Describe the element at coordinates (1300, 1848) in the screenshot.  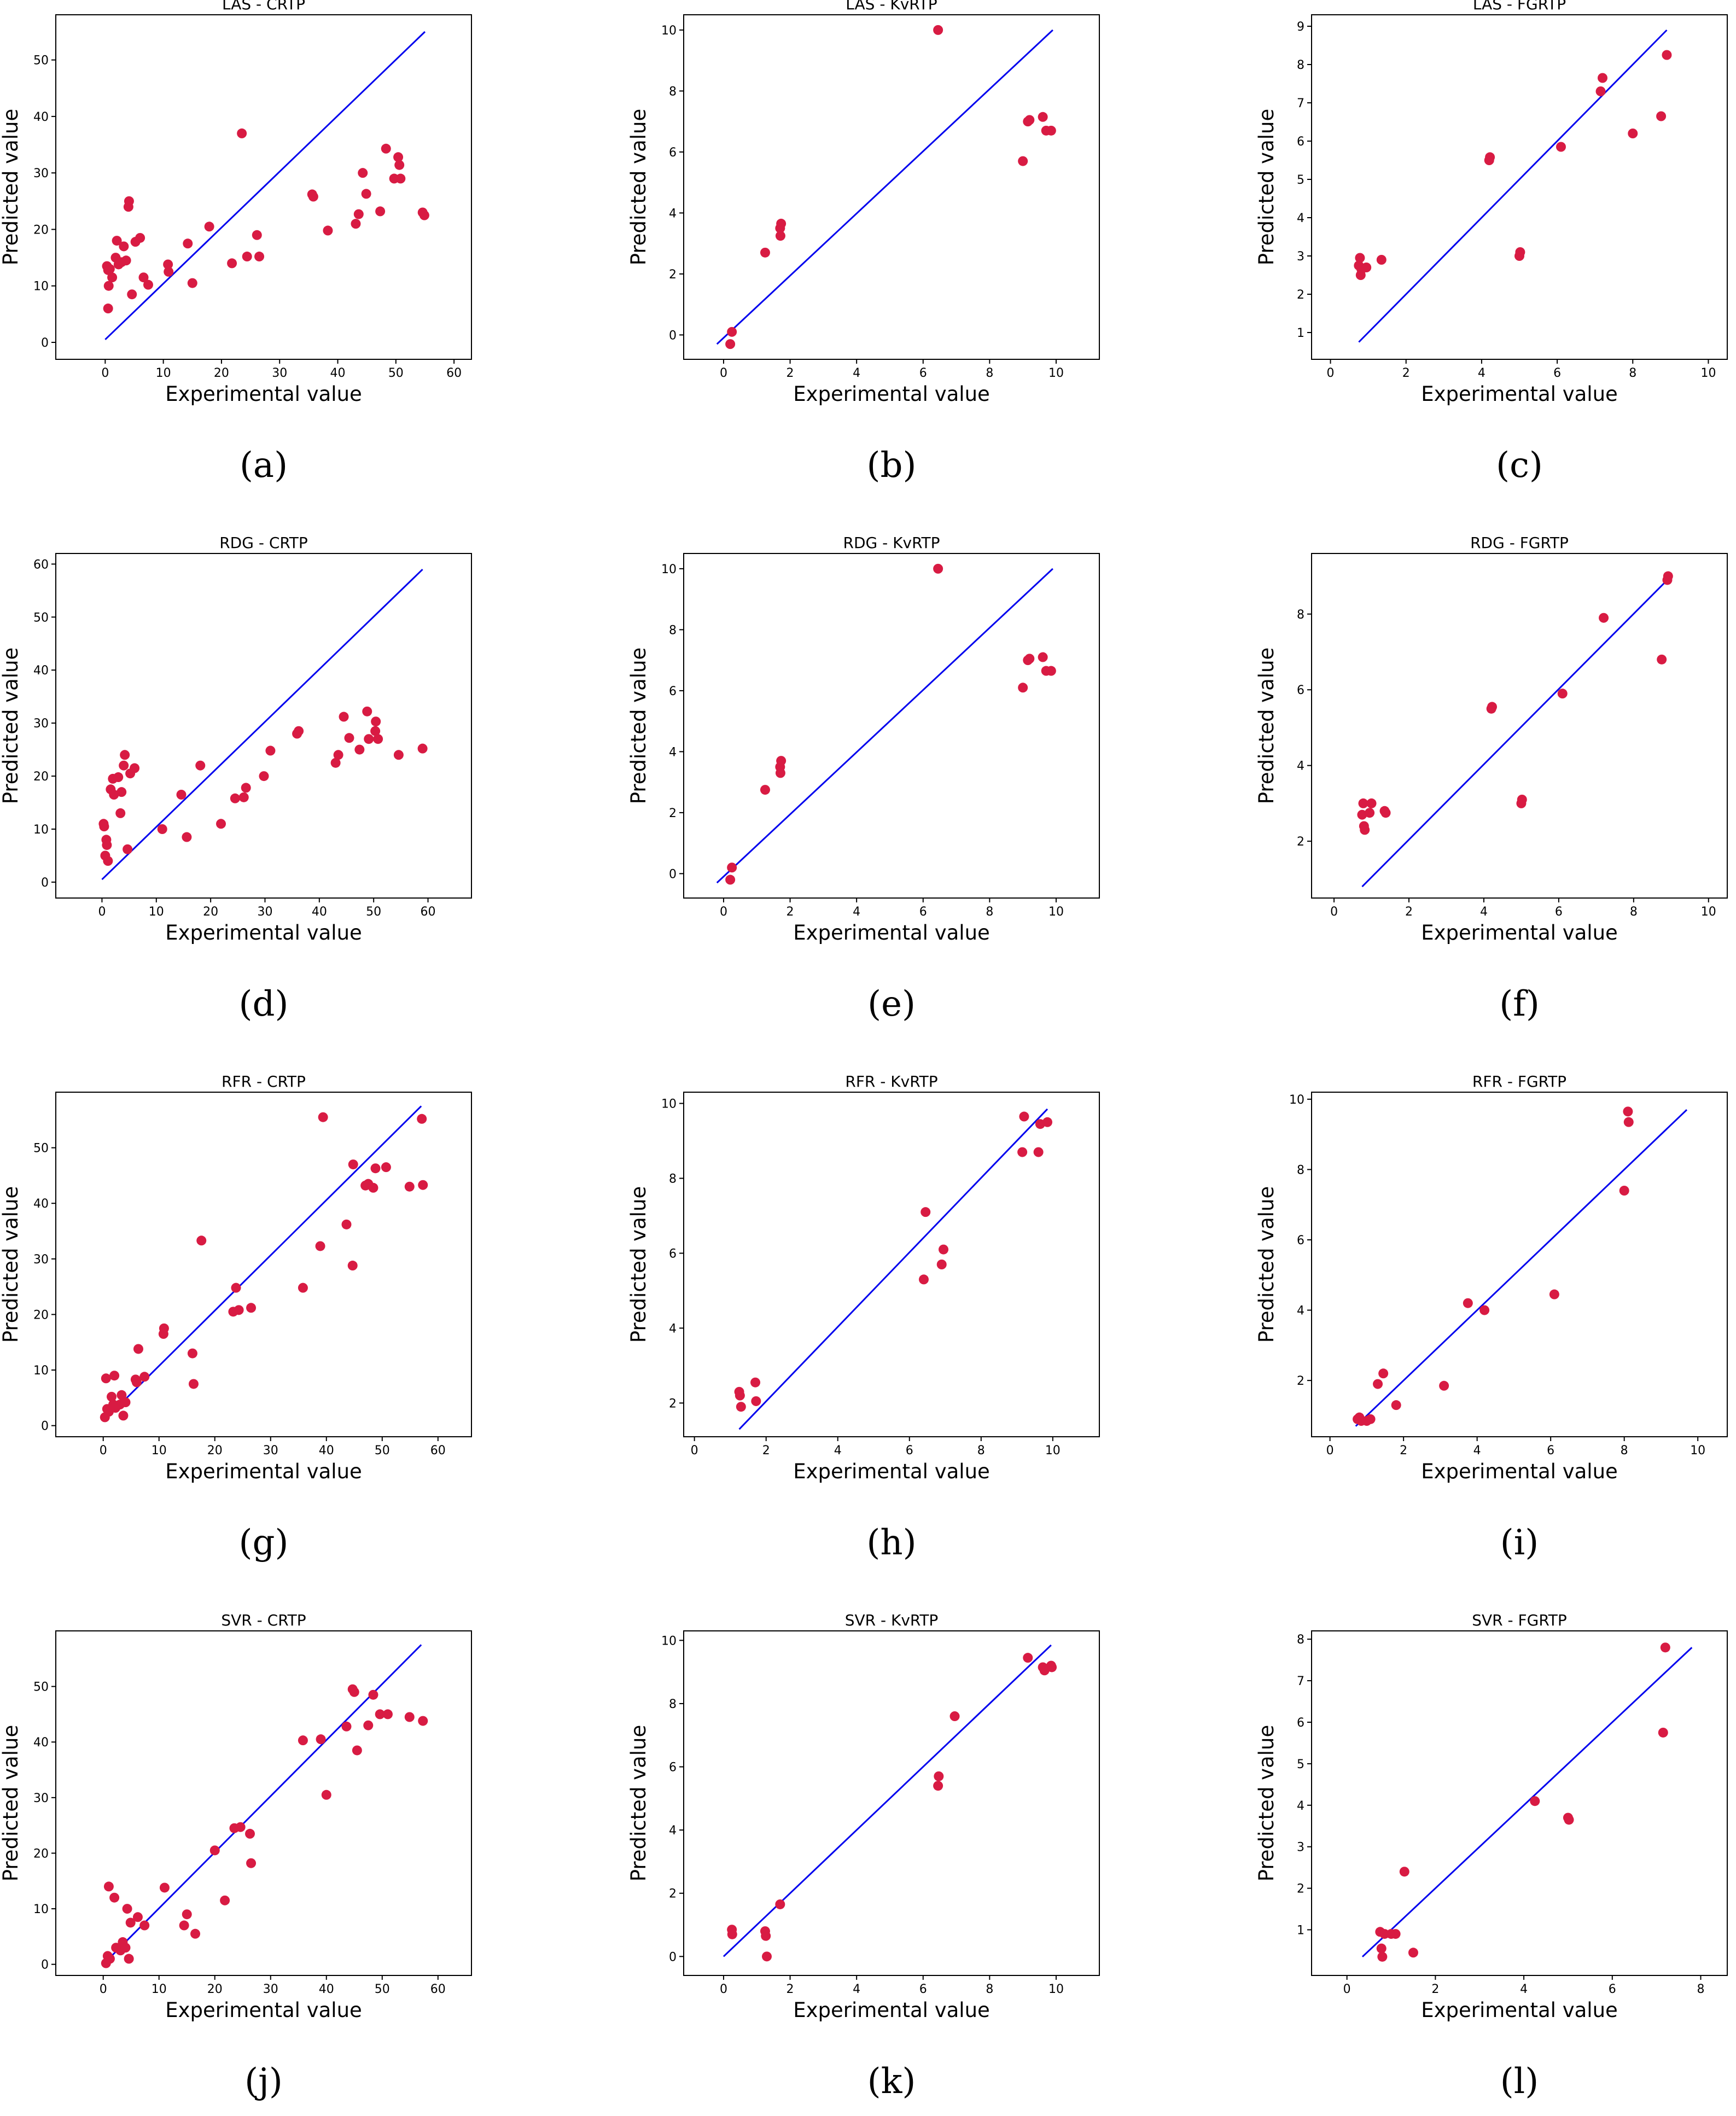
I see `chart-12-y-tick-label: 3` at that location.